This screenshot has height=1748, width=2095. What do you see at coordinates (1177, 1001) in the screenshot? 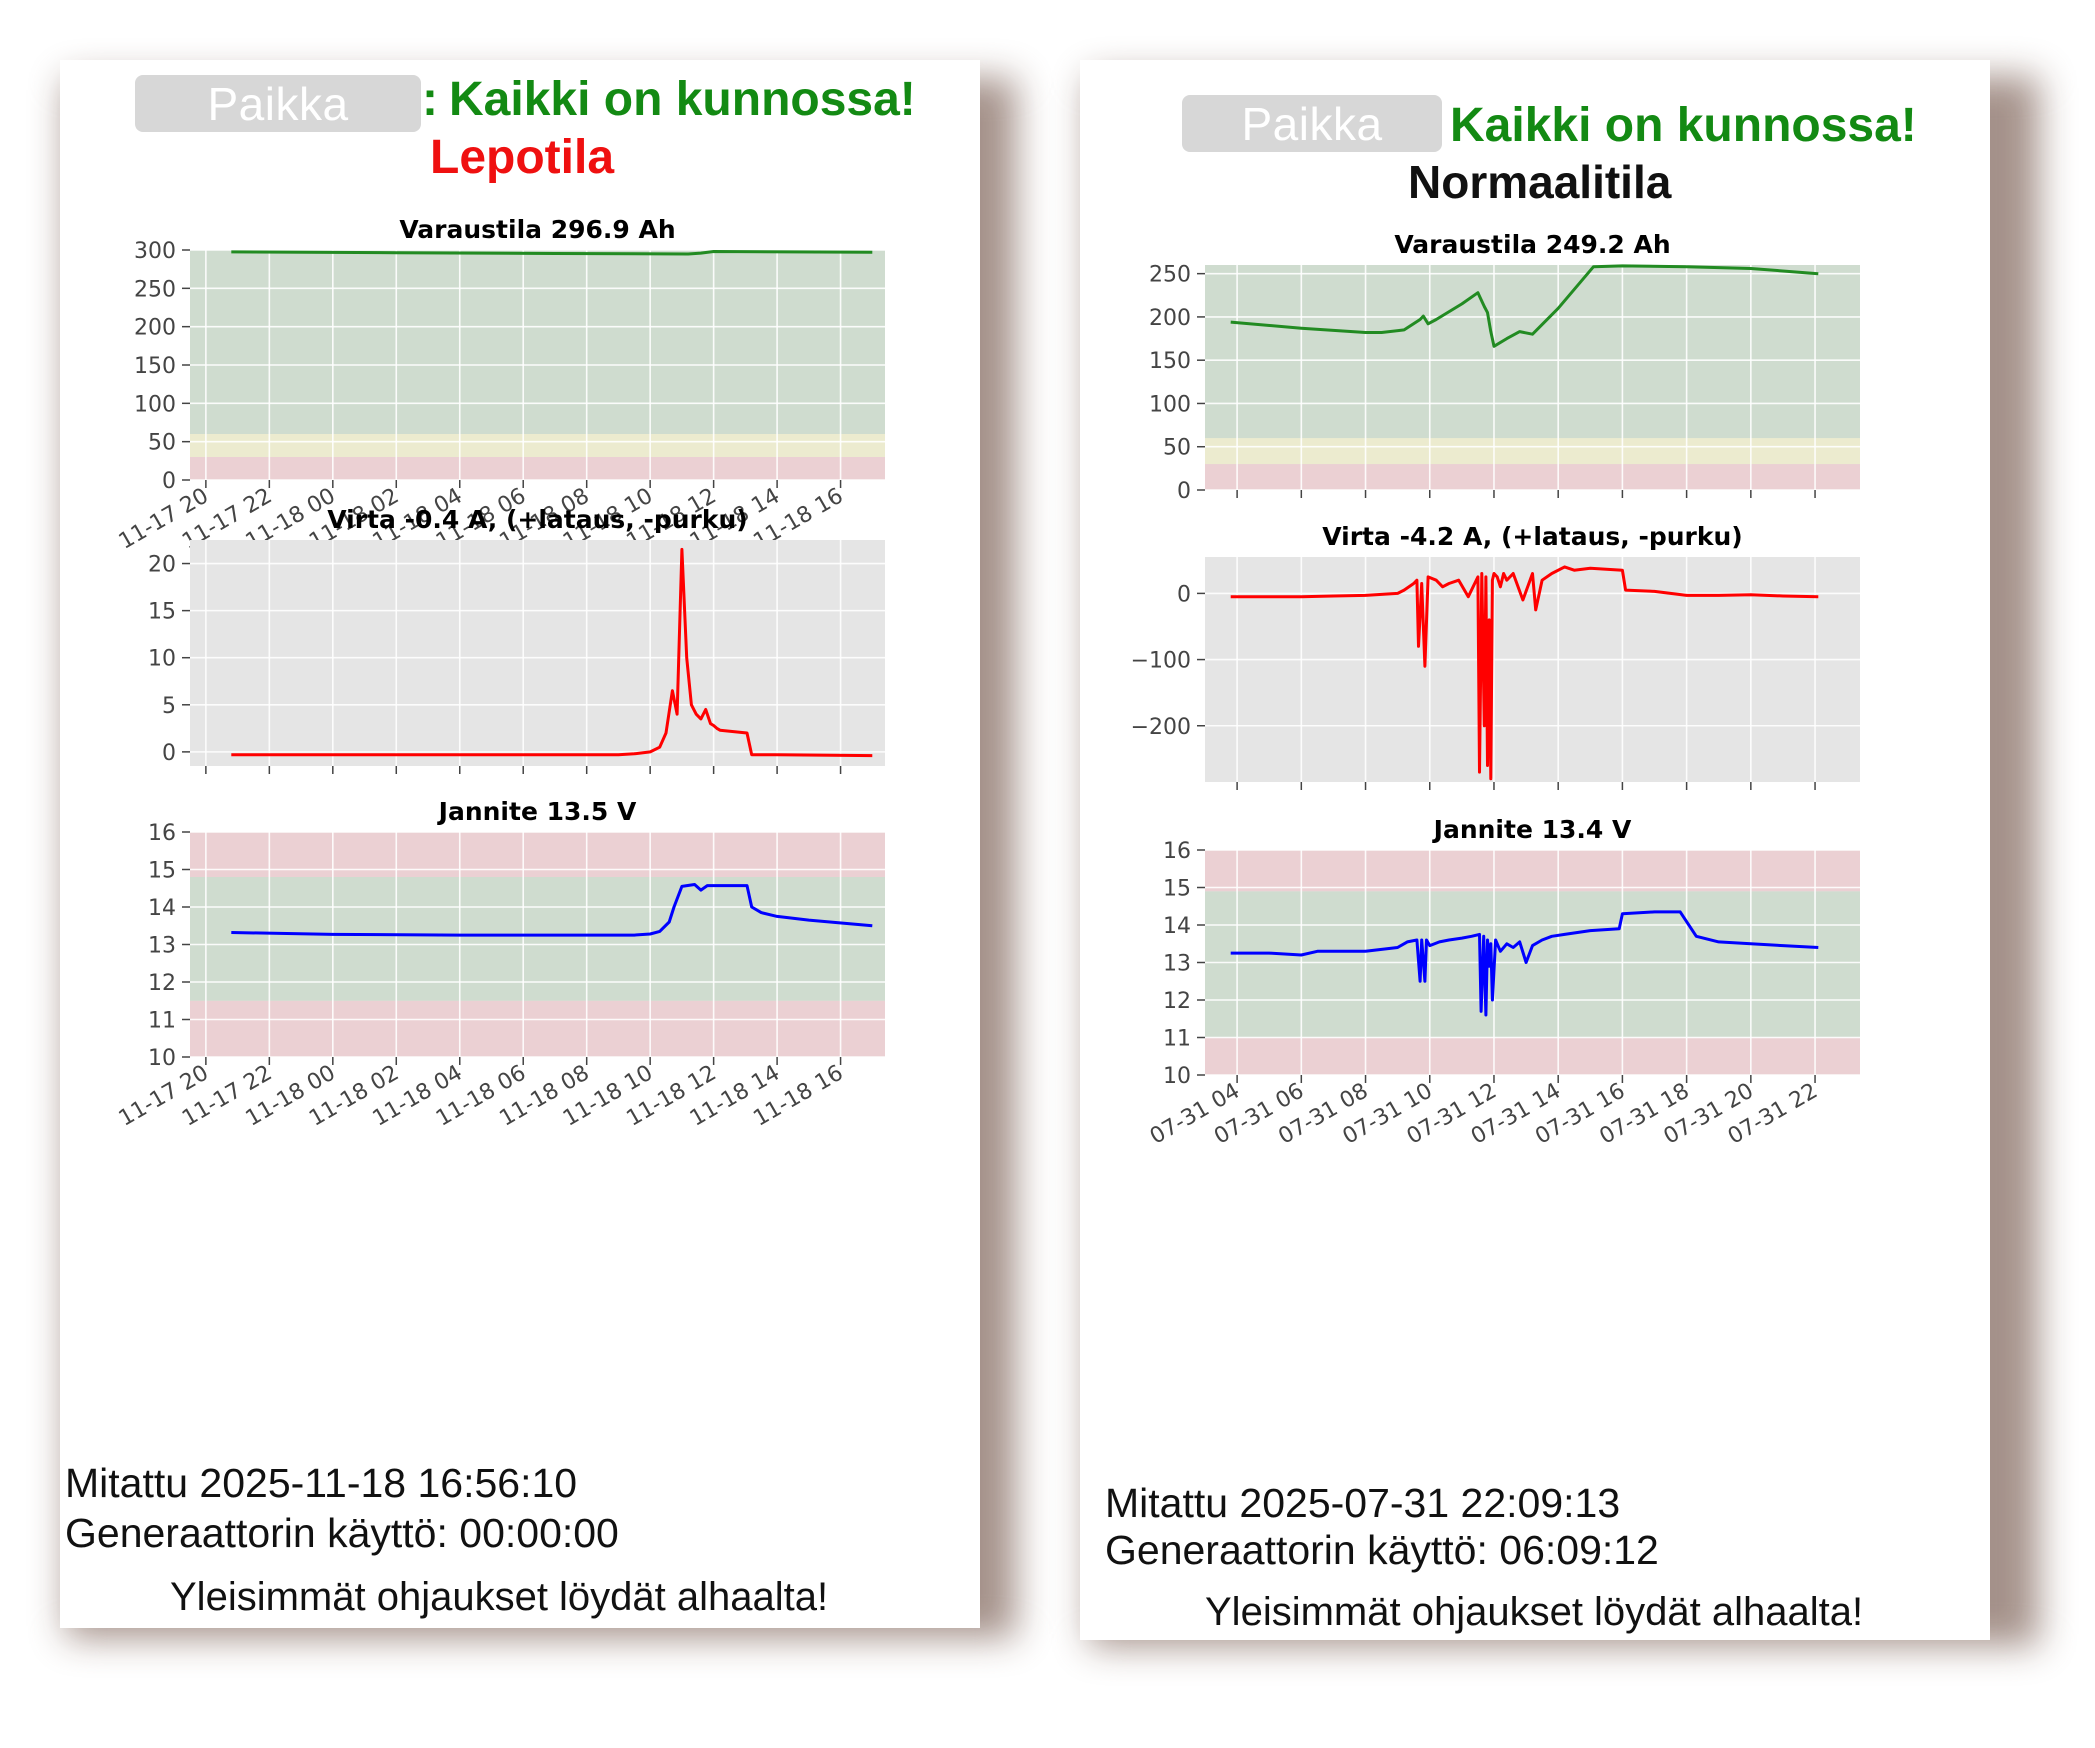
I see `right-chart3-ytick-label-2: 12` at bounding box center [1177, 1001].